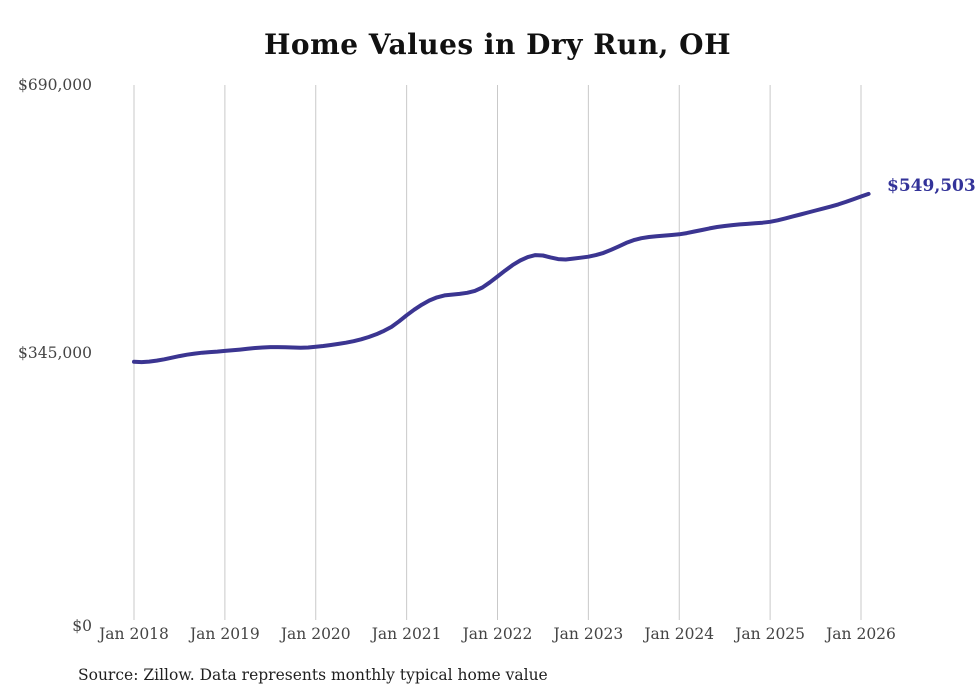  What do you see at coordinates (931, 186) in the screenshot?
I see `latest-value-label: $549,503` at bounding box center [931, 186].